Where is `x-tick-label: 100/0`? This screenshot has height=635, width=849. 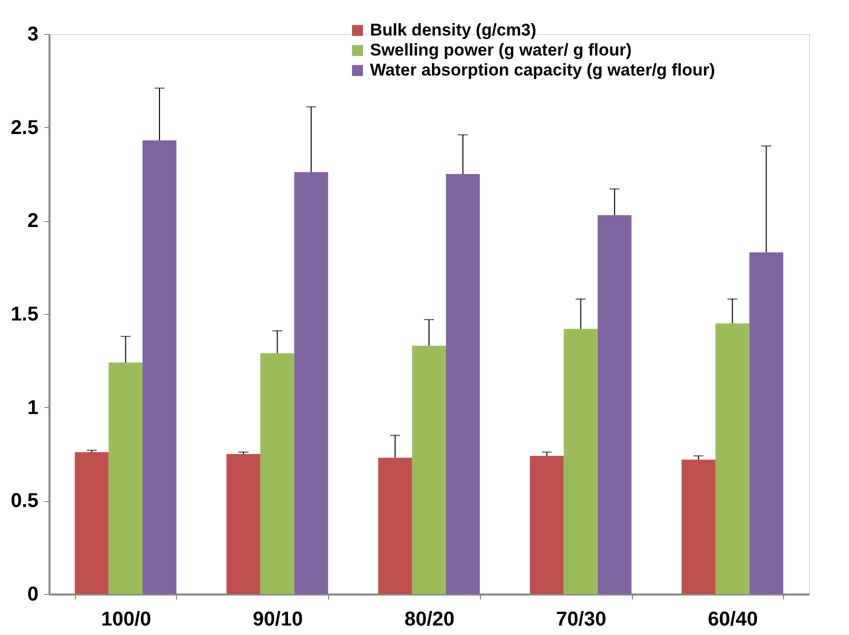 x-tick-label: 100/0 is located at coordinates (126, 619).